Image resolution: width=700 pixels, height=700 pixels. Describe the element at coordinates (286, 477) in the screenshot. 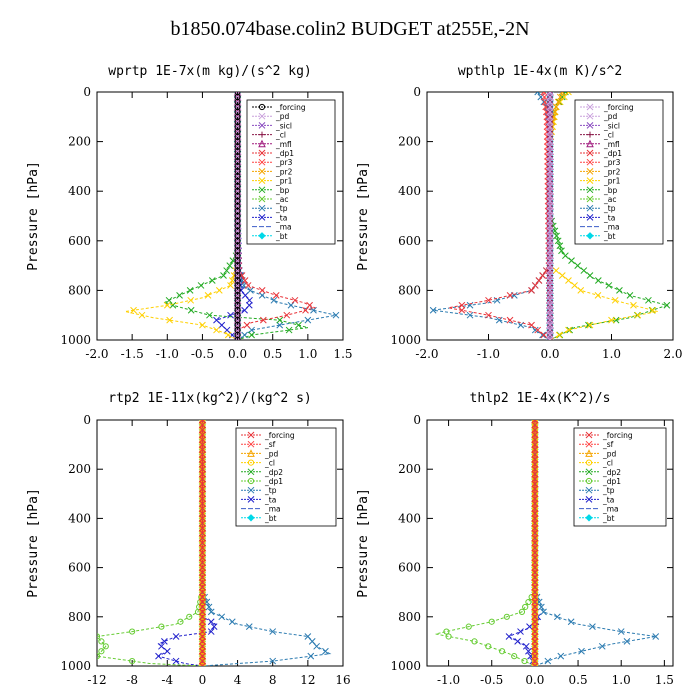

I see `legend-box` at that location.